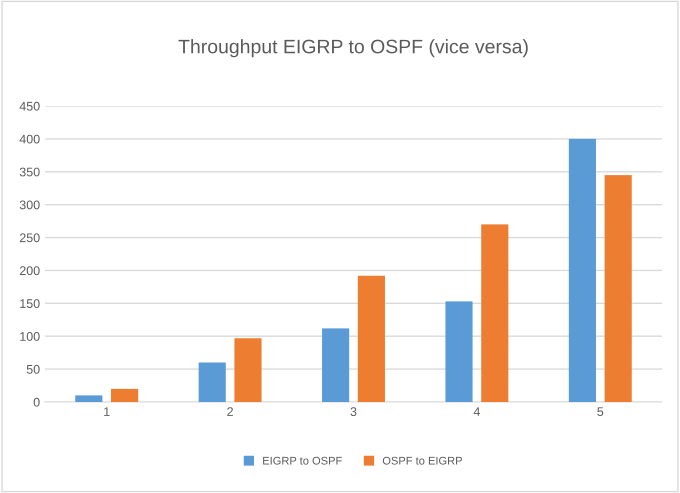  Describe the element at coordinates (30, 172) in the screenshot. I see `y-tick-label: 350` at that location.